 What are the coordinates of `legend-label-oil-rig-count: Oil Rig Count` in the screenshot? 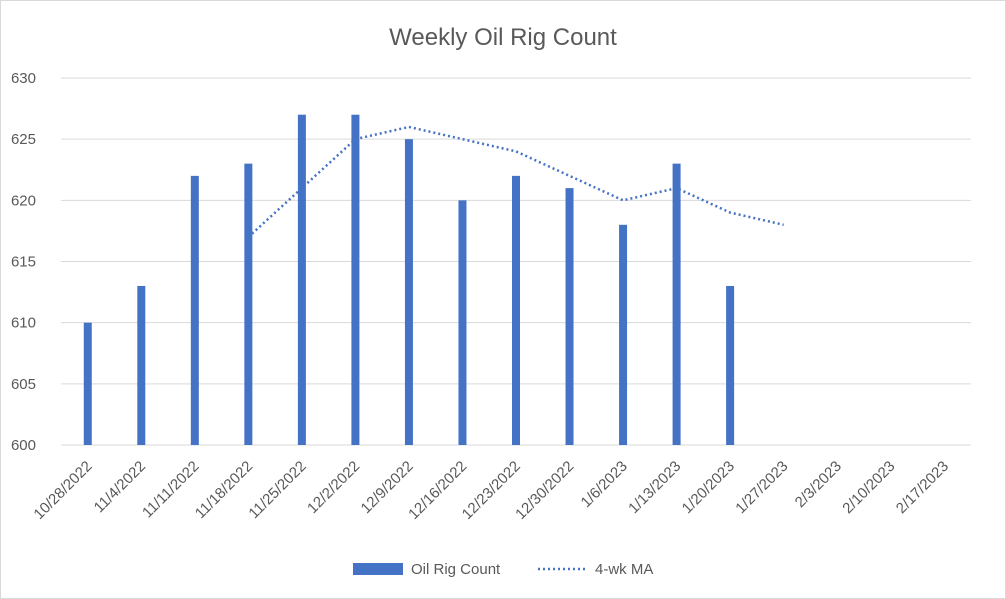 It's located at (456, 569).